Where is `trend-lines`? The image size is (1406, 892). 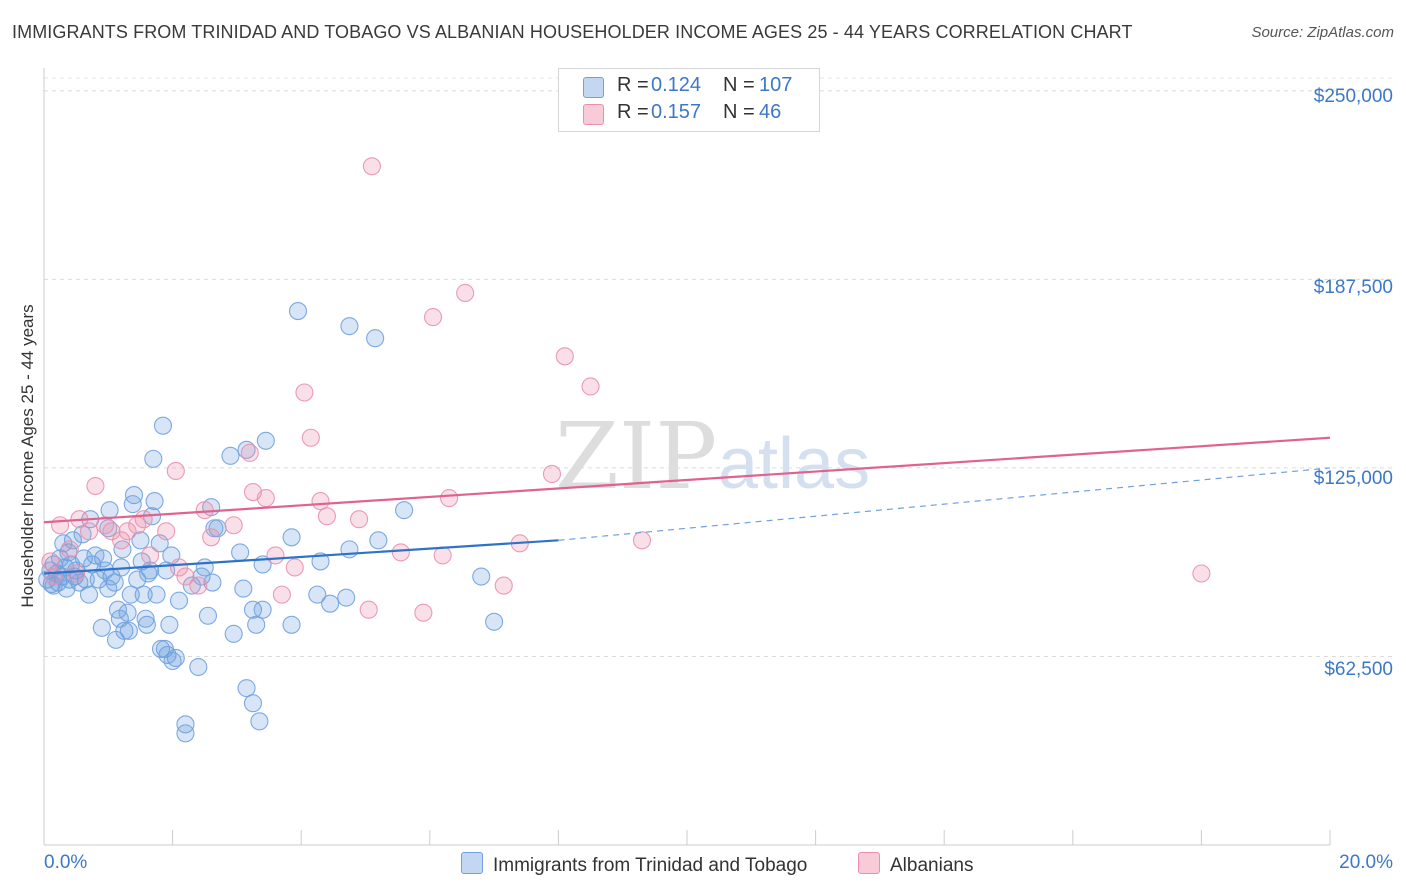 trend-lines is located at coordinates (687, 505).